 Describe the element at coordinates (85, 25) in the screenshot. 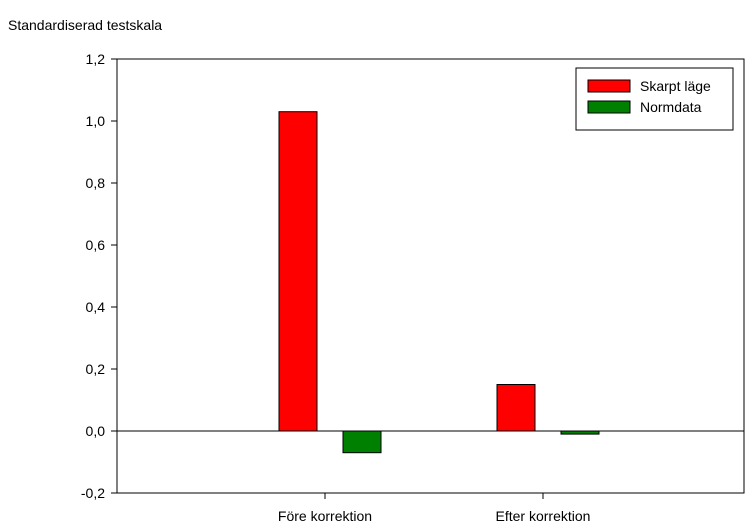

I see `y-axis-label: Standardiserad testskala` at that location.